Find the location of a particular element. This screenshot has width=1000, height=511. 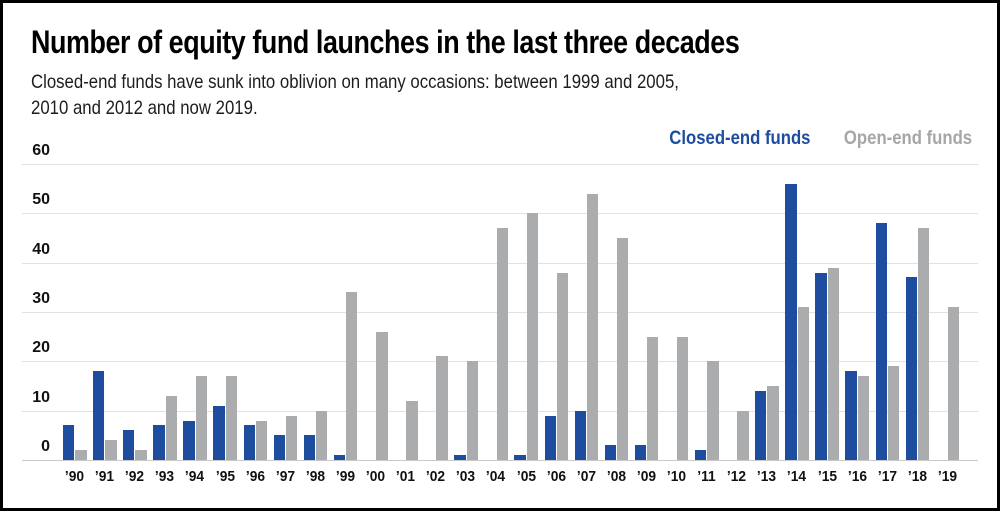

x-axis-label-96: ’96 is located at coordinates (255, 476).